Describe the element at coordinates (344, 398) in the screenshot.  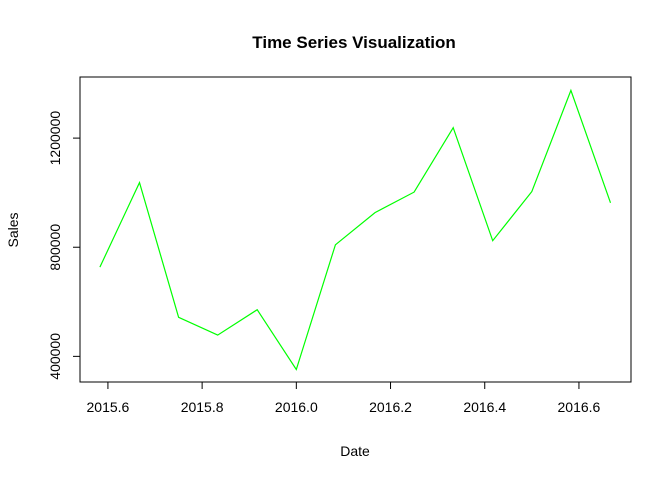
I see `x-axis: 2015.6 2015.8 2016.0 2016.2 2016.4 2016.6` at that location.